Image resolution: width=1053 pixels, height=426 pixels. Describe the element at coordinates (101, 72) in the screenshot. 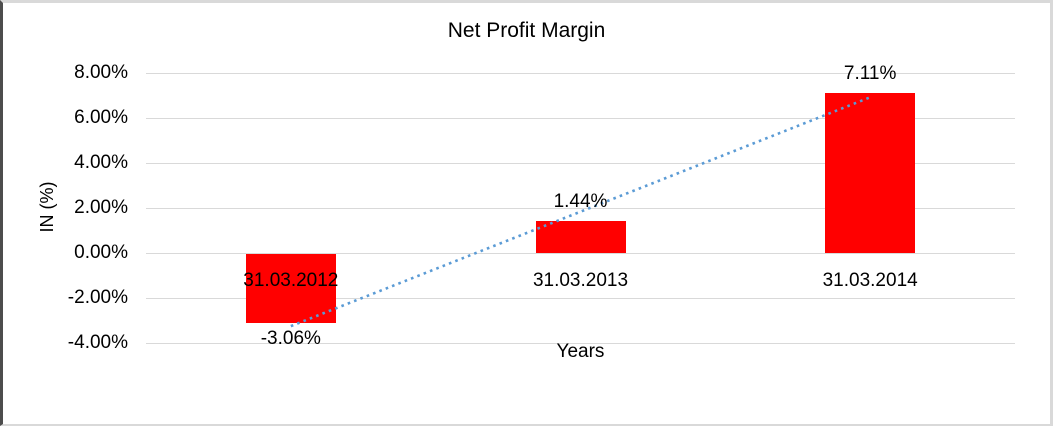

I see `y-axis-tick-label: 8.00%` at that location.